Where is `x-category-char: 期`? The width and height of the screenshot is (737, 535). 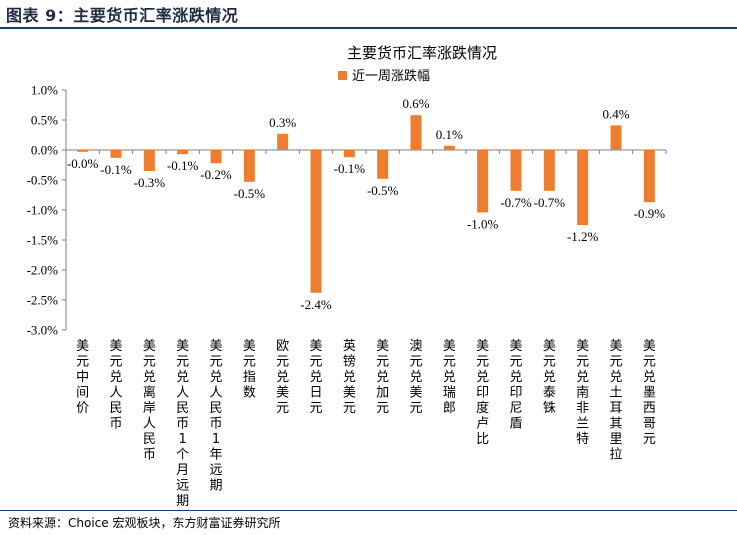
x-category-char: 期 is located at coordinates (215, 486).